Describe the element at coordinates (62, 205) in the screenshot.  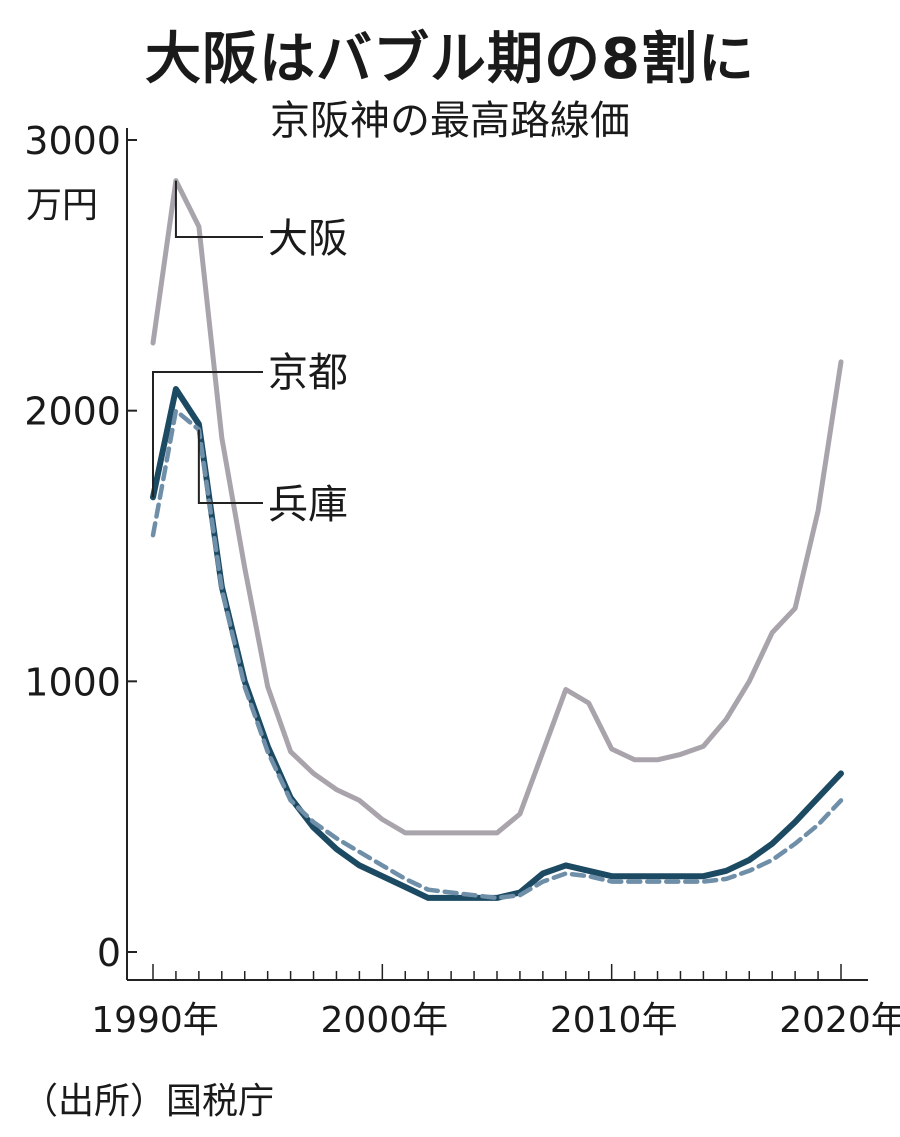
I see `y-axis-unit: 万円` at that location.